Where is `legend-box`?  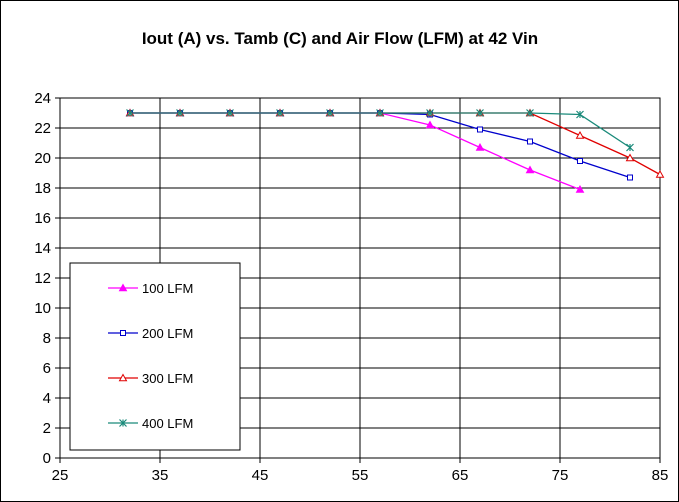
legend-box is located at coordinates (155, 356).